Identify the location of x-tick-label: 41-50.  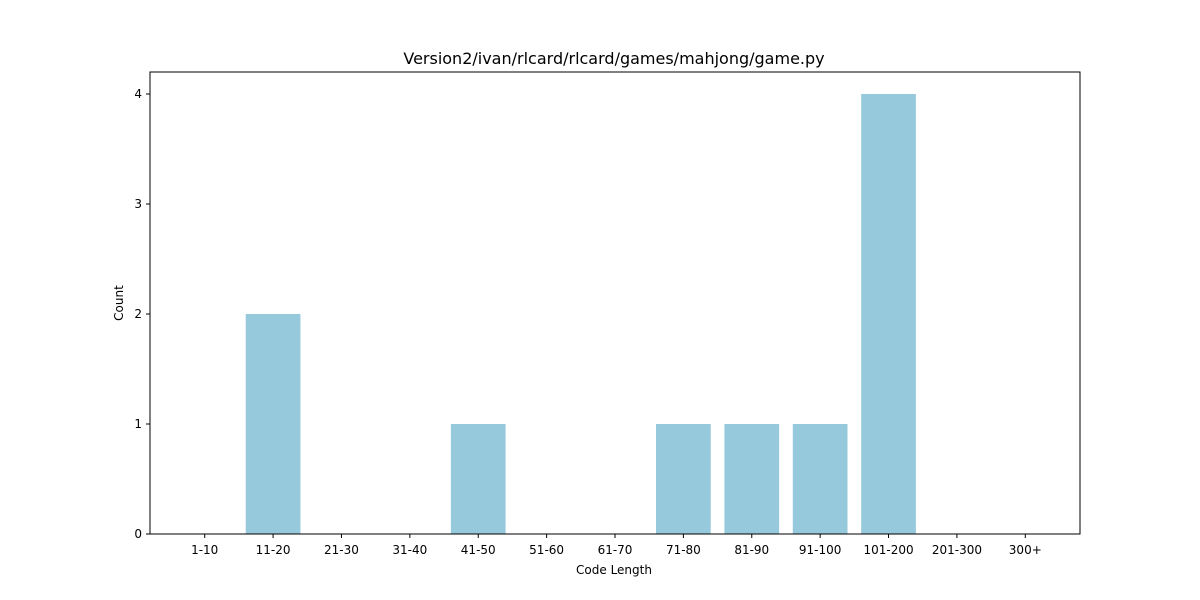
(478, 550).